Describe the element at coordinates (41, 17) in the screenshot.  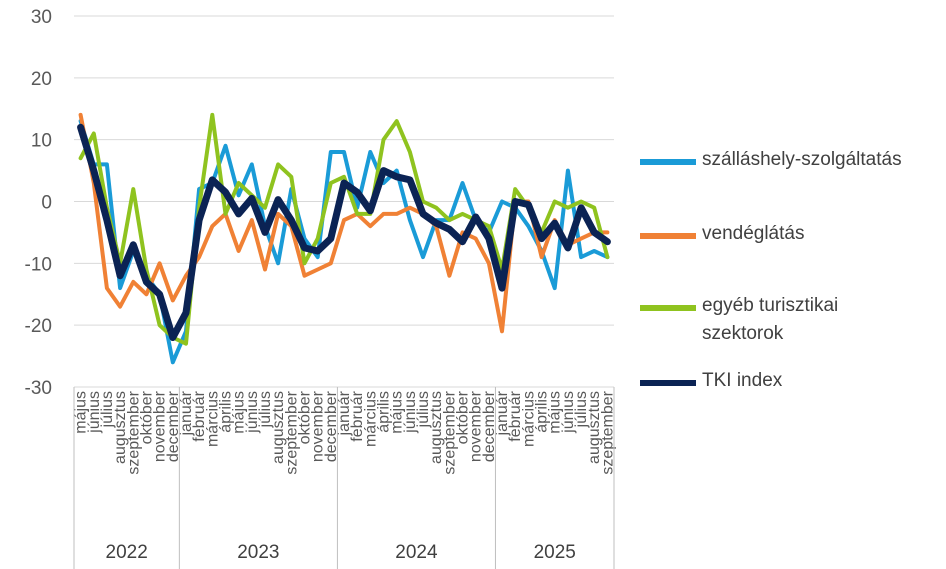
I see `y-tick-label: 30` at that location.